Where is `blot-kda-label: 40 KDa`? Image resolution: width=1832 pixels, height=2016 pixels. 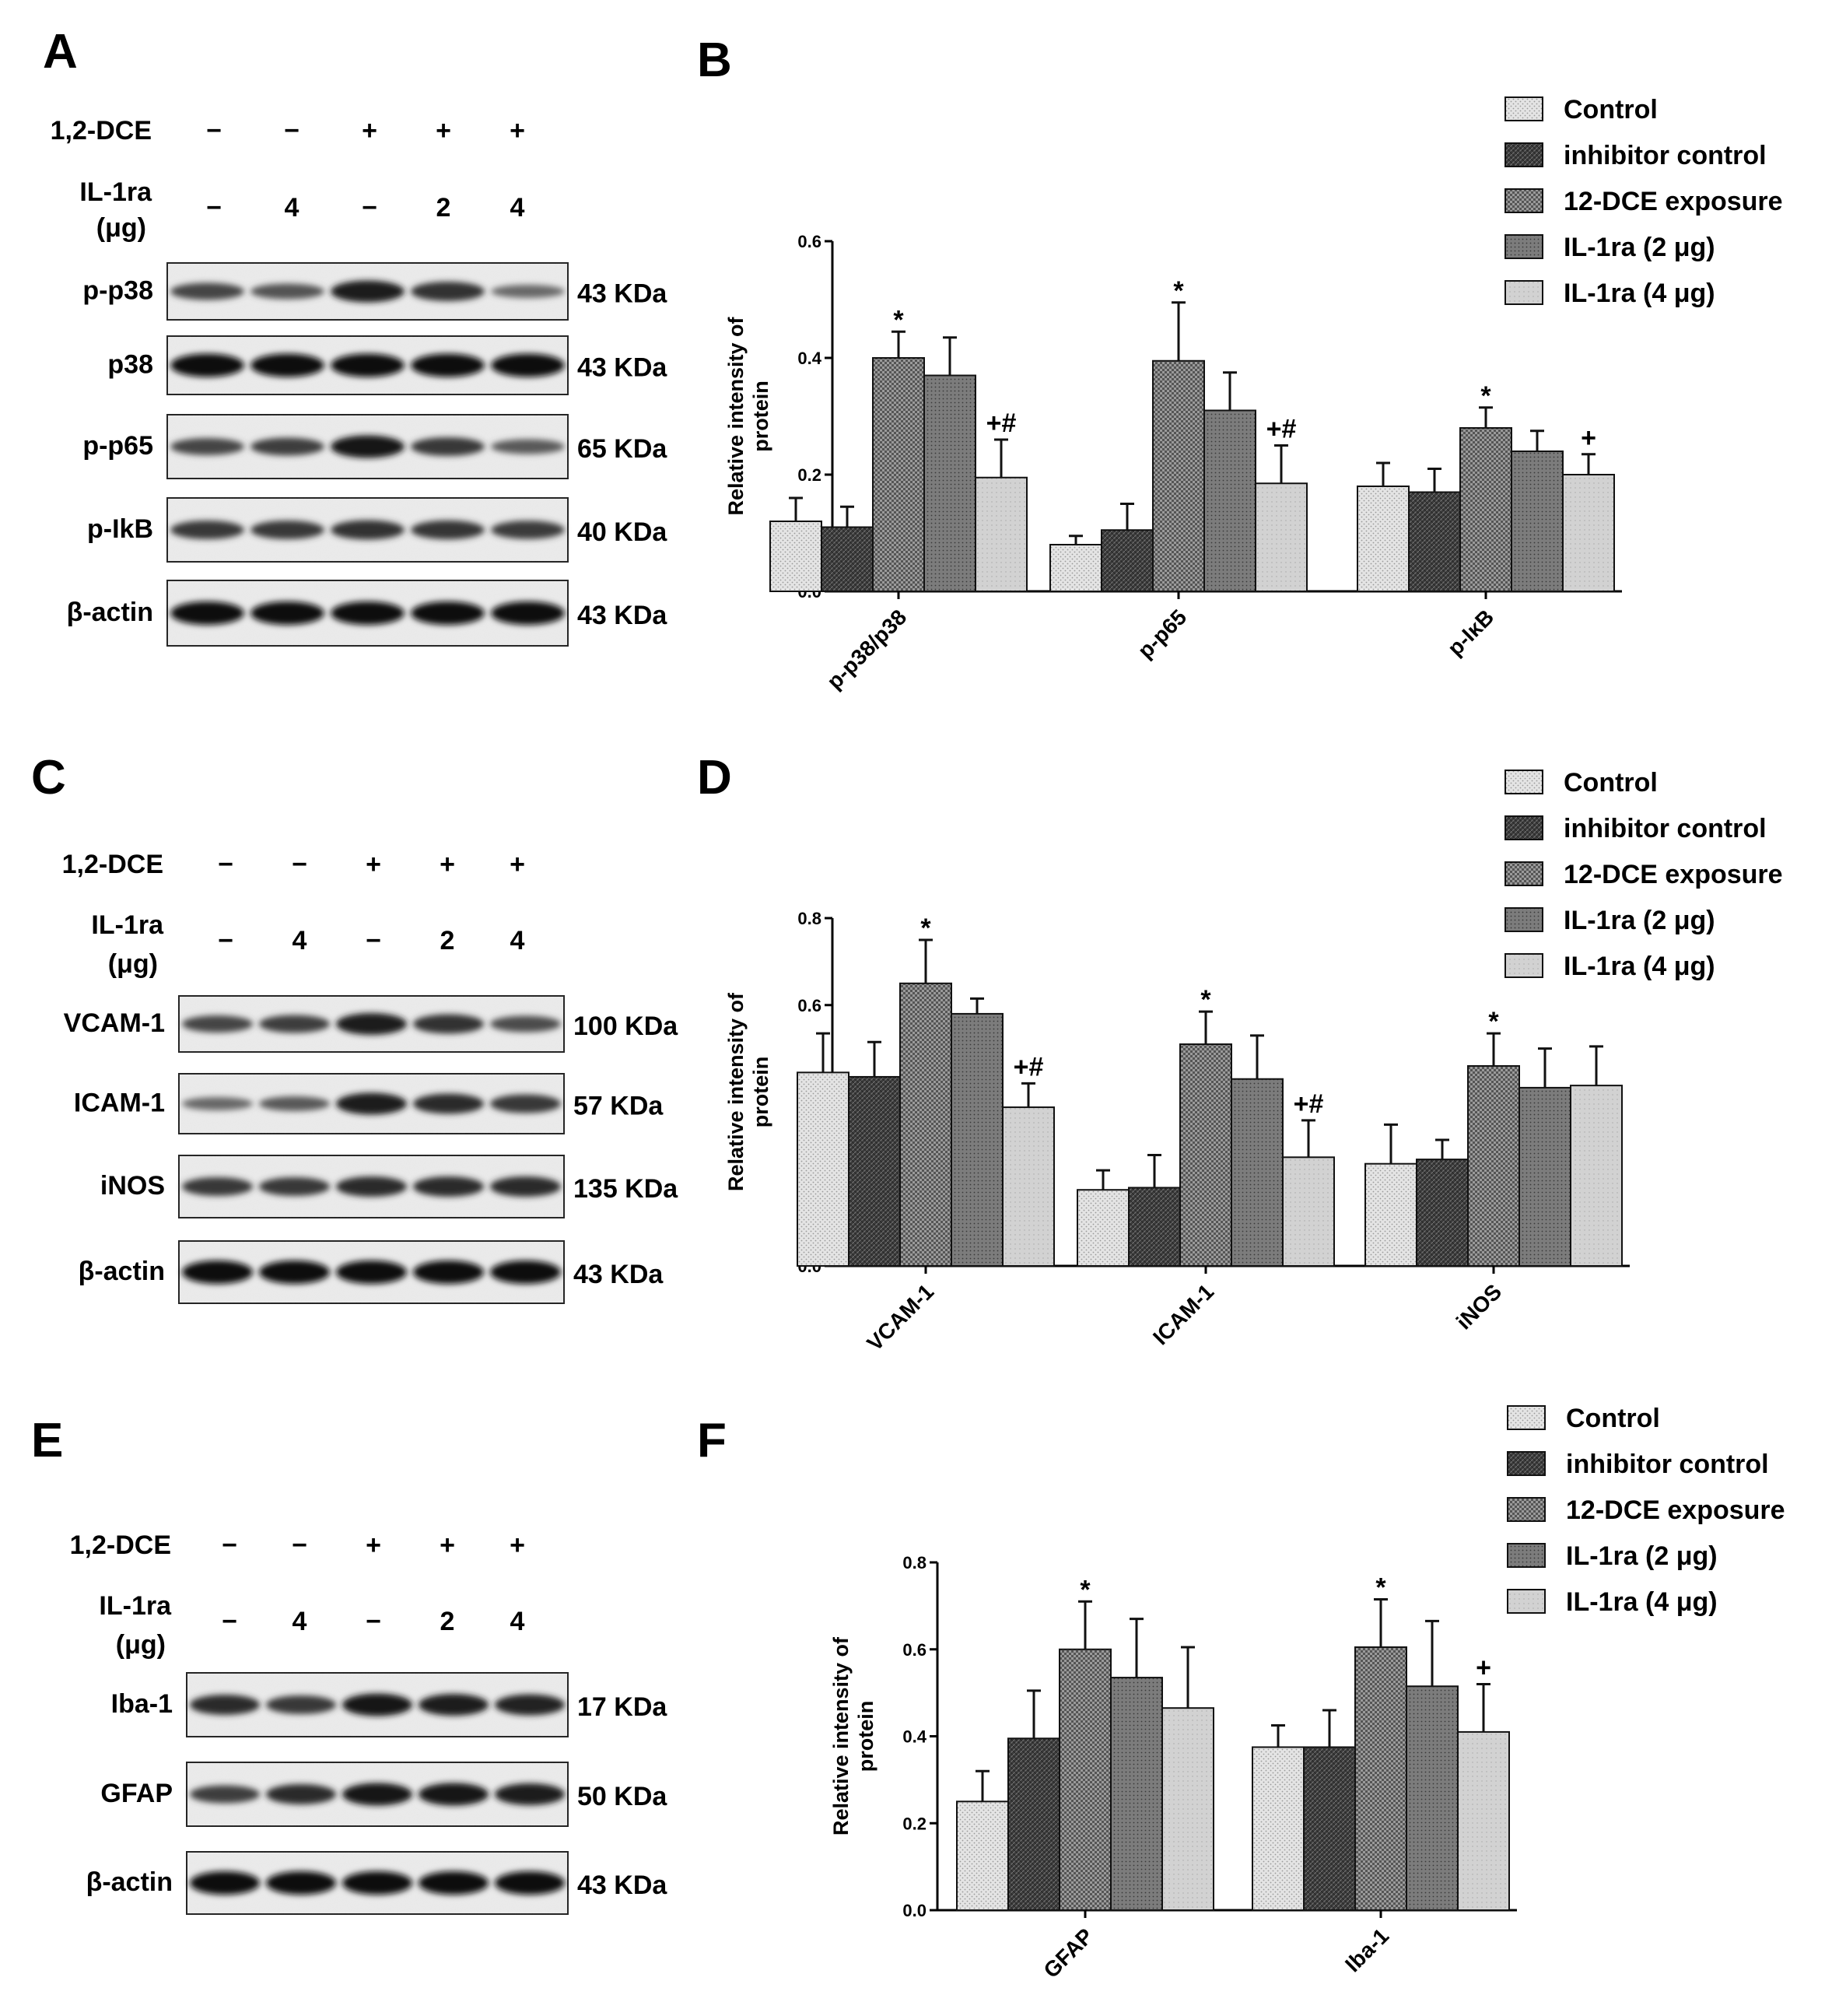
blot-kda-label: 40 KDa is located at coordinates (622, 532).